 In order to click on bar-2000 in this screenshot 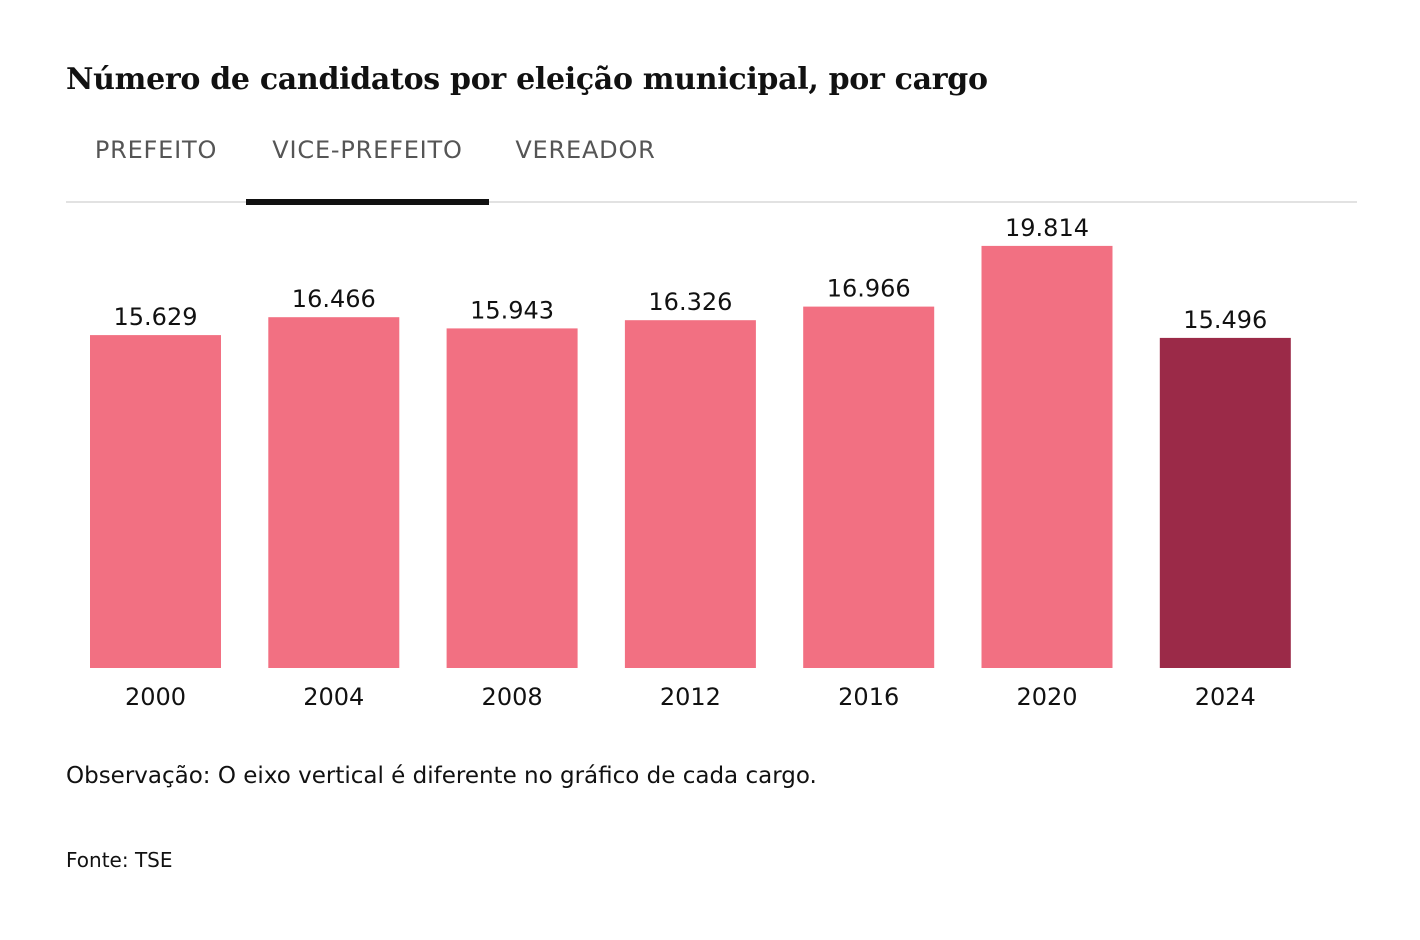, I will do `click(155, 501)`.